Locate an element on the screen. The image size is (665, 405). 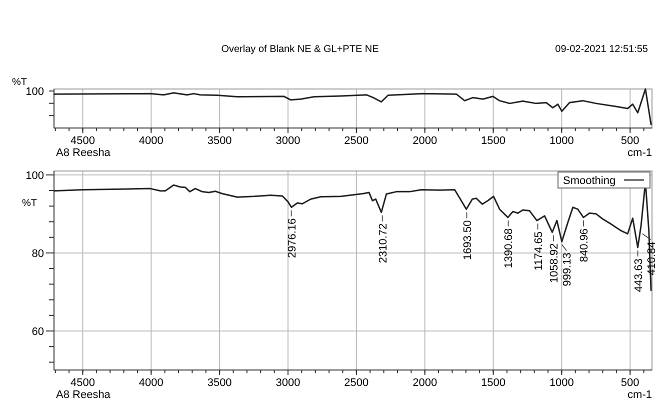
annotation: 1693.50 is located at coordinates (468, 240).